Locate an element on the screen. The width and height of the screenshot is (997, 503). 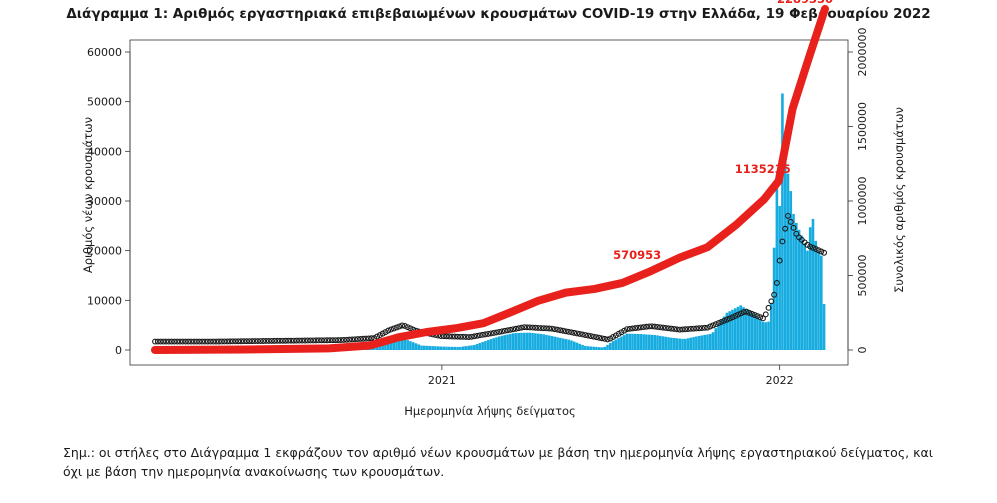
y-axis-title: Αριθμός νέων κρουσμάτων is located at coordinates (88, 195).